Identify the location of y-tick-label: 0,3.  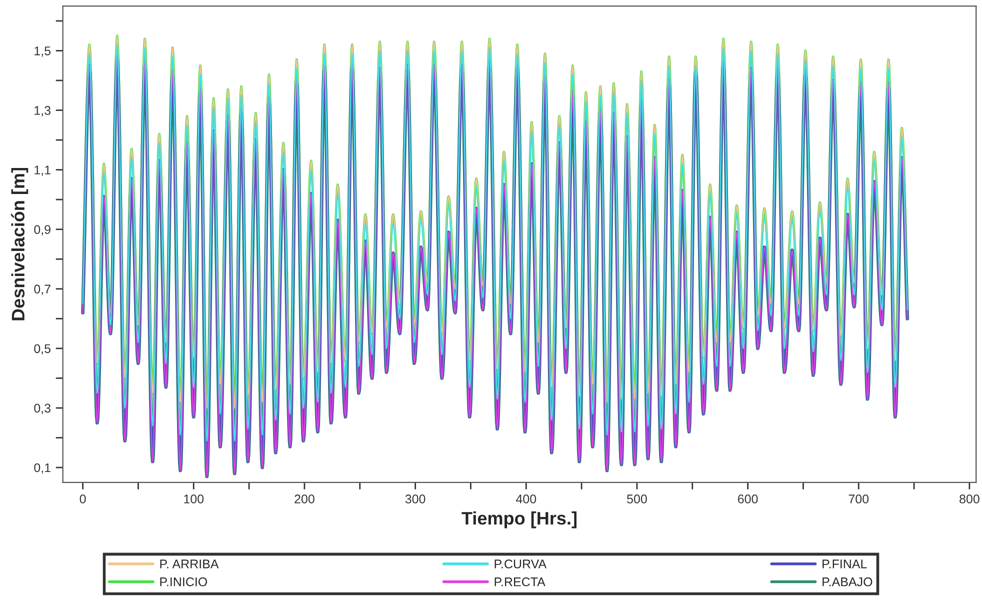
(42, 409).